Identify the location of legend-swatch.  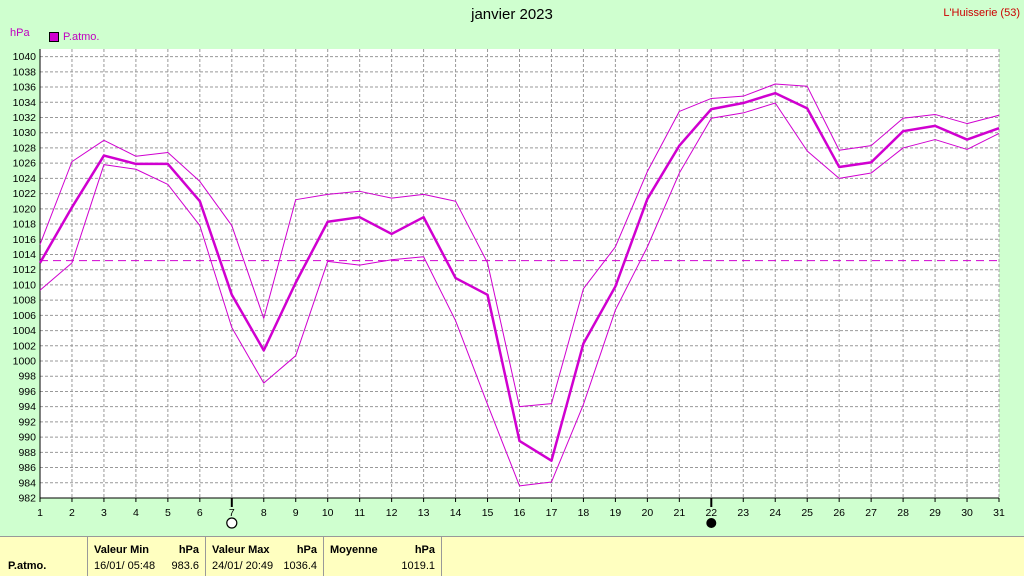
(54, 37).